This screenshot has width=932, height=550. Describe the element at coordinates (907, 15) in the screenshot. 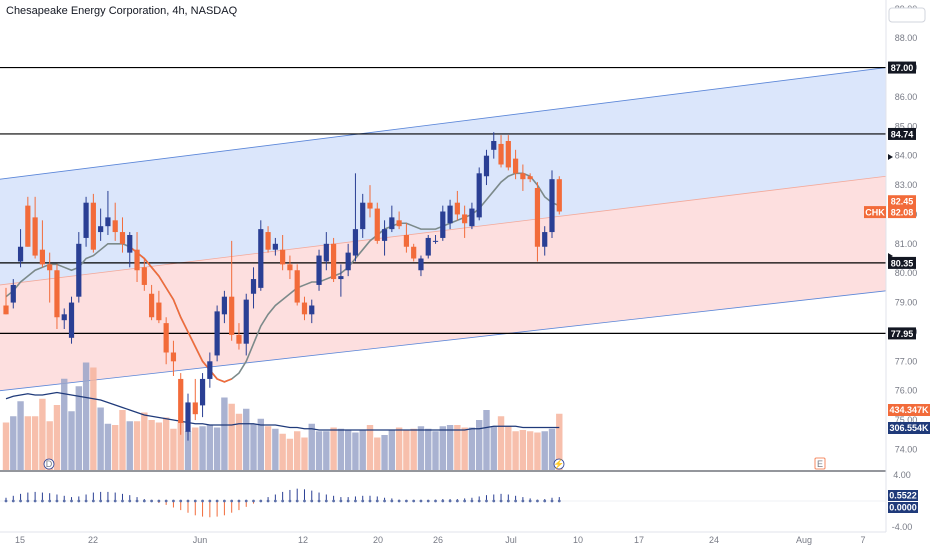

I see `scale-control-box` at that location.